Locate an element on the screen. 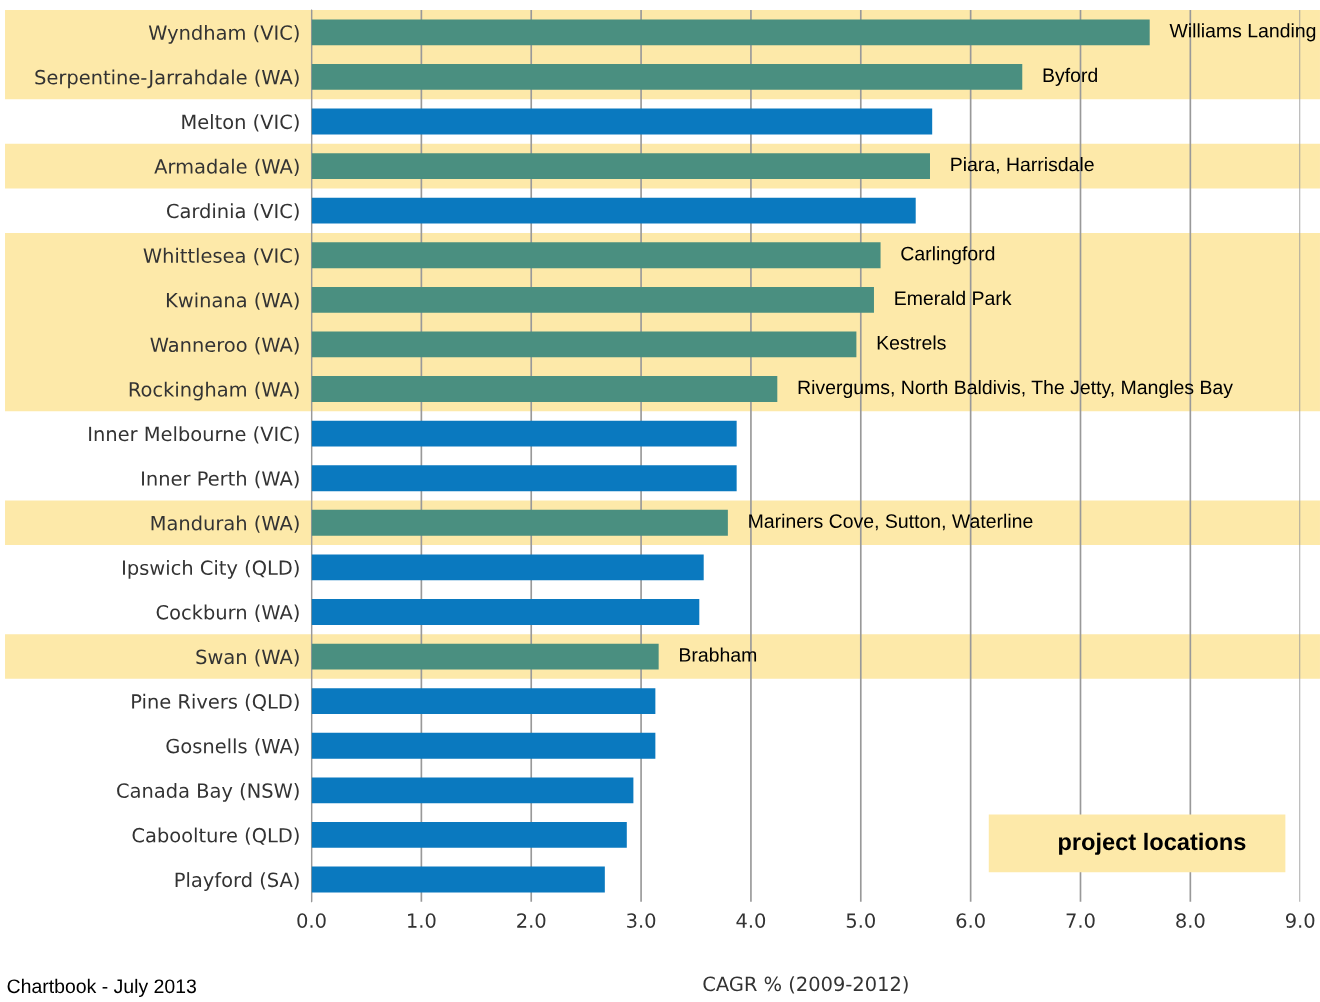 This screenshot has width=1320, height=1002. y-tick-label: Wanneroo (WA) is located at coordinates (224, 346).